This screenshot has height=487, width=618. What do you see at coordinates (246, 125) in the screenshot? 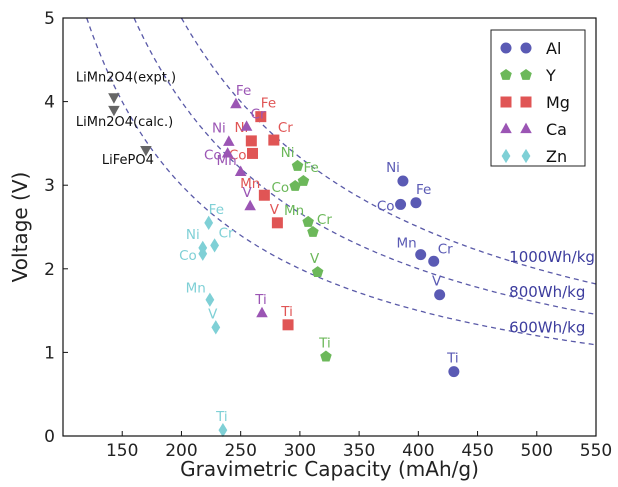
I see `point-ca-cr` at bounding box center [246, 125].